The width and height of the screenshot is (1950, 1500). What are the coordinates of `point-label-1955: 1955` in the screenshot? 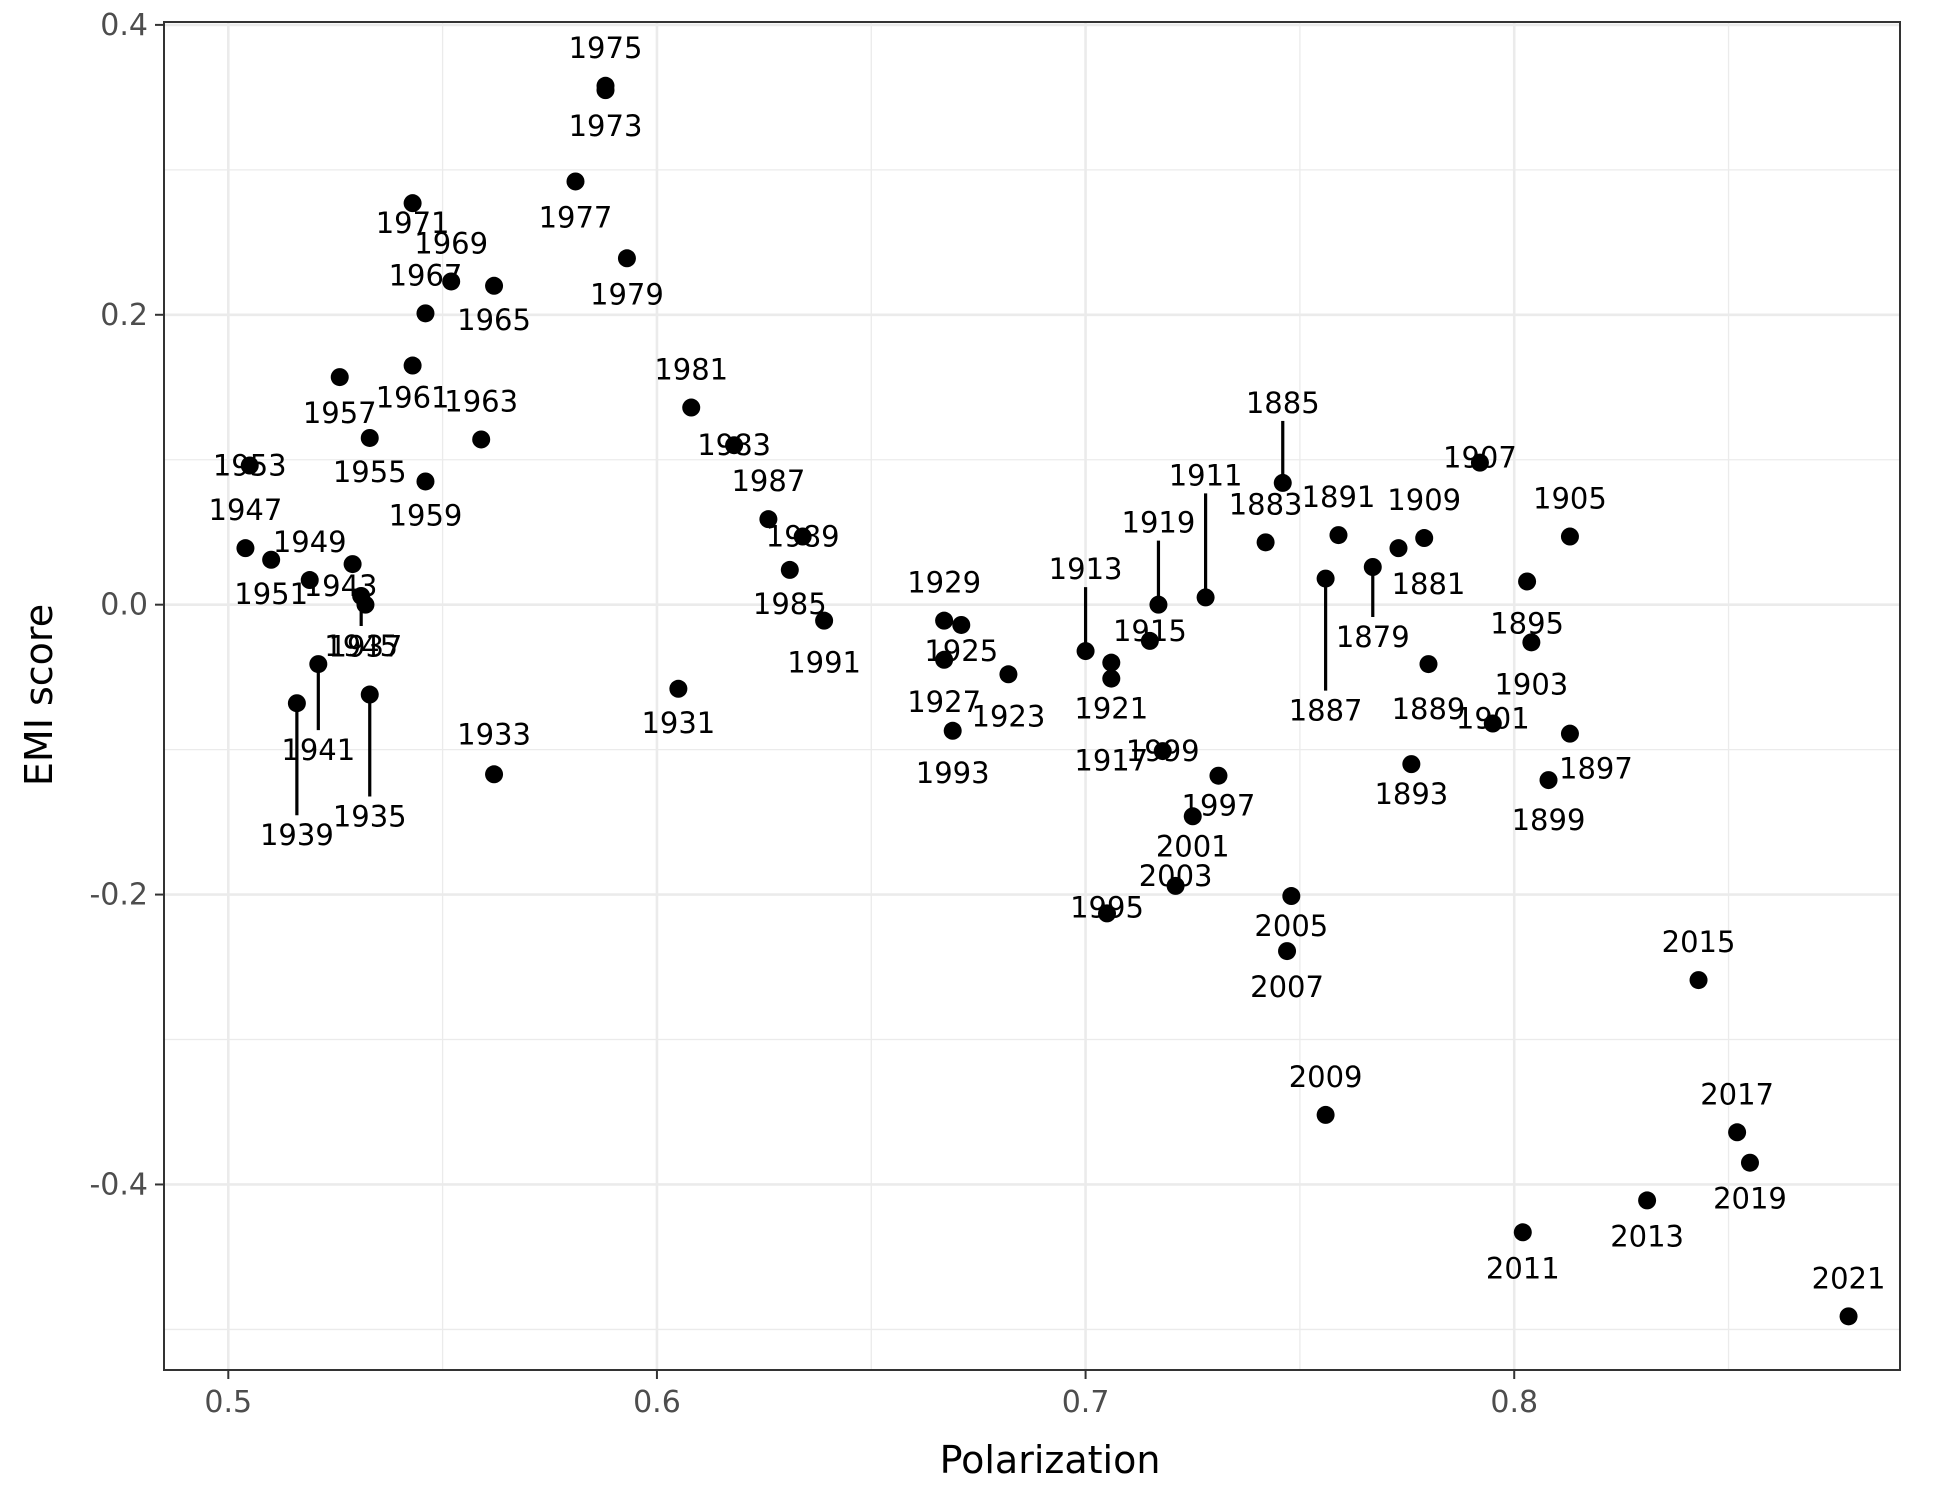 It's located at (370, 472).